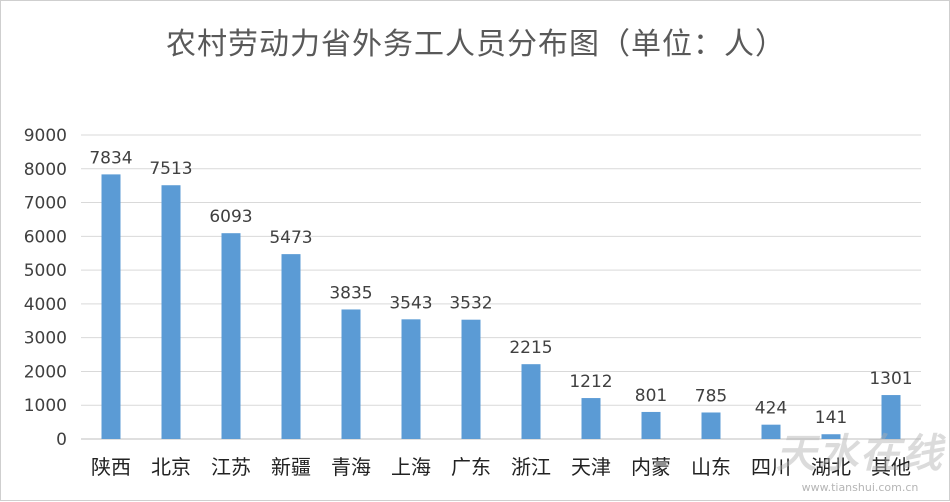 The width and height of the screenshot is (950, 502). Describe the element at coordinates (231, 467) in the screenshot. I see `x-tick-label: 江苏` at that location.